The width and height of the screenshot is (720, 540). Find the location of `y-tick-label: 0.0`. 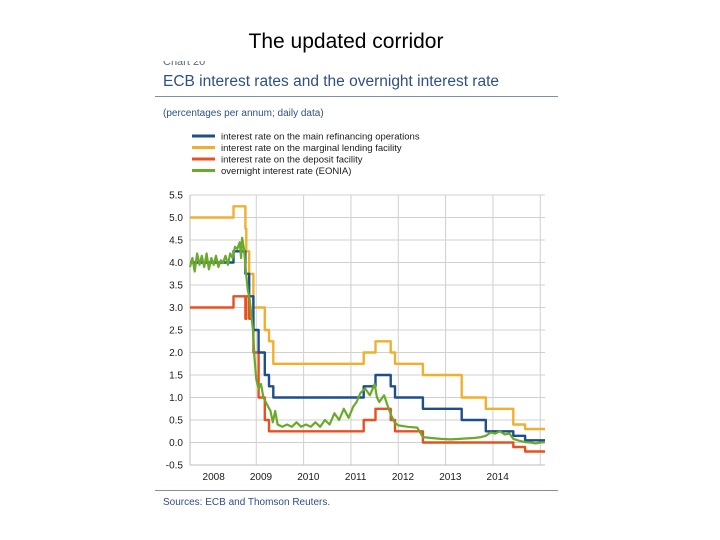

y-tick-label: 0.0 is located at coordinates (176, 443).